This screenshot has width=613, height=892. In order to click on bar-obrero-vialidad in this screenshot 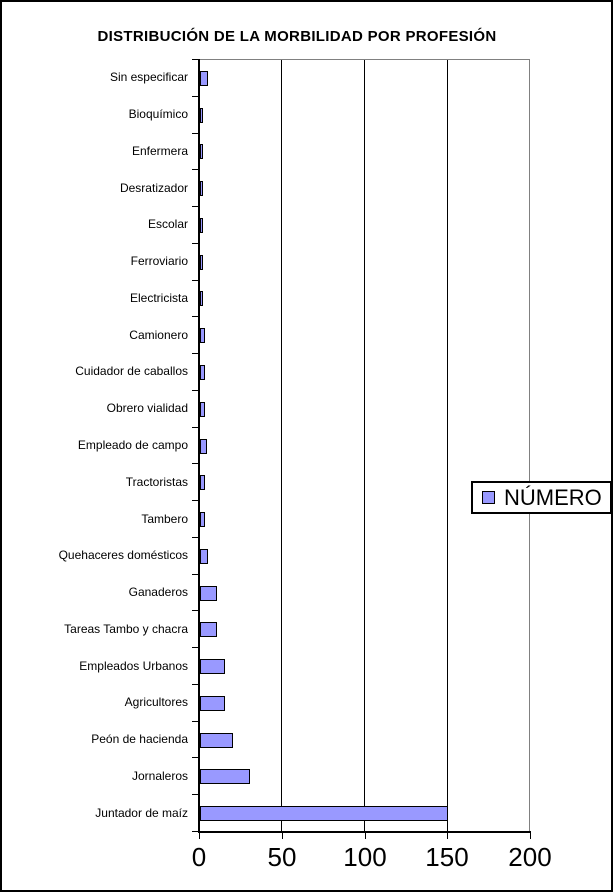, I will do `click(202, 409)`.